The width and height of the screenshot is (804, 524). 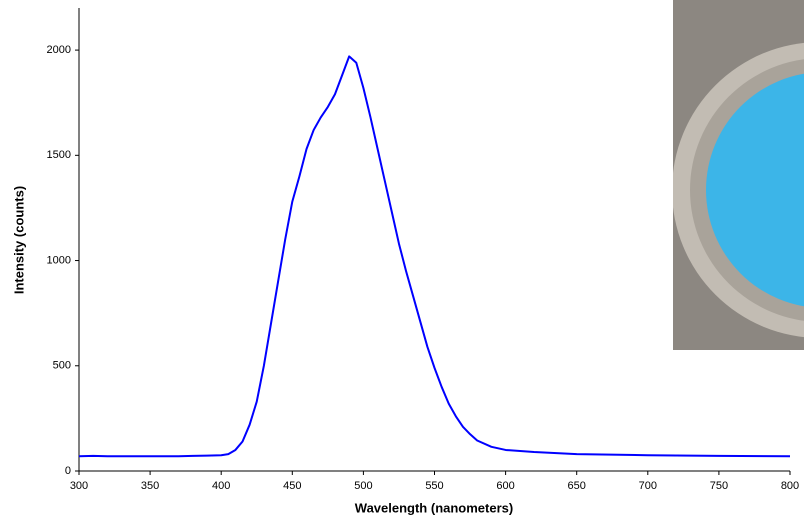 What do you see at coordinates (292, 486) in the screenshot?
I see `x-tick-label: 450` at bounding box center [292, 486].